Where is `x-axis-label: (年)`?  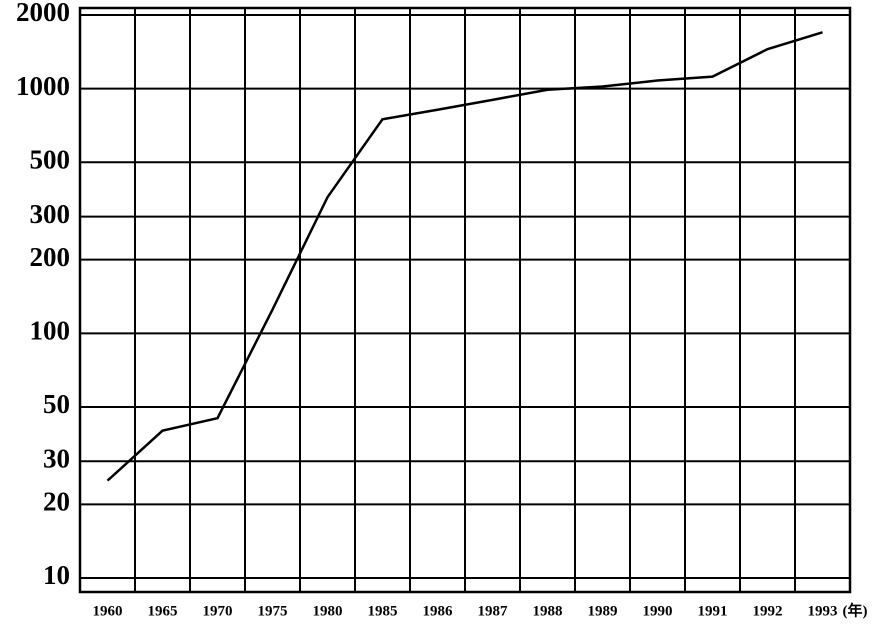
x-axis-label: (年) is located at coordinates (855, 610).